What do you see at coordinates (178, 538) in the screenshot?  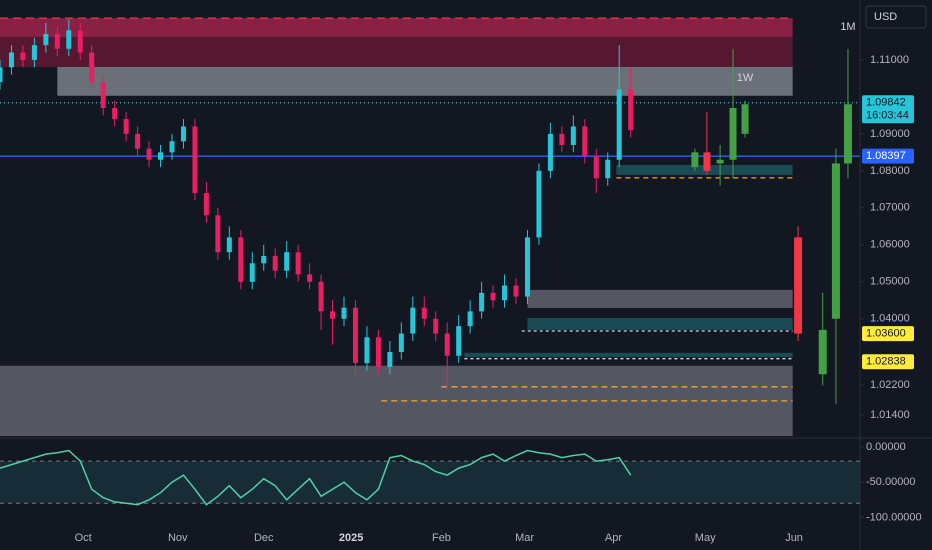 I see `x-tick-label: Nov` at bounding box center [178, 538].